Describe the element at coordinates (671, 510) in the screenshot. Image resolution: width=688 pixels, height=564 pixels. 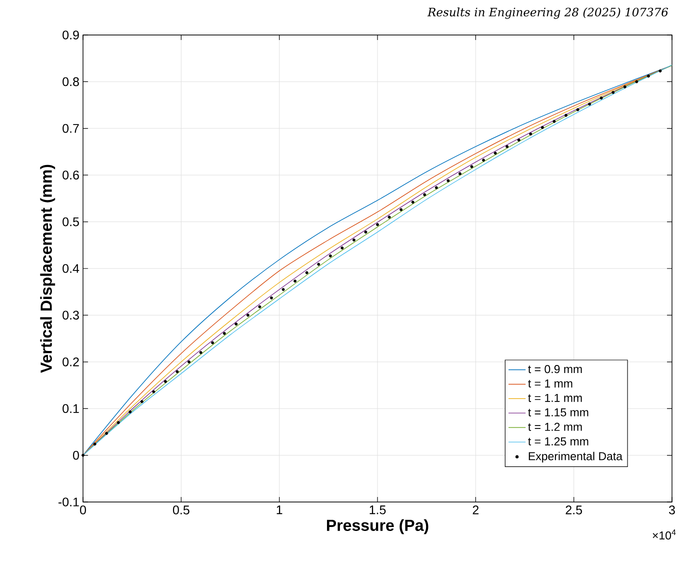
I see `x-tick-label: 3` at that location.